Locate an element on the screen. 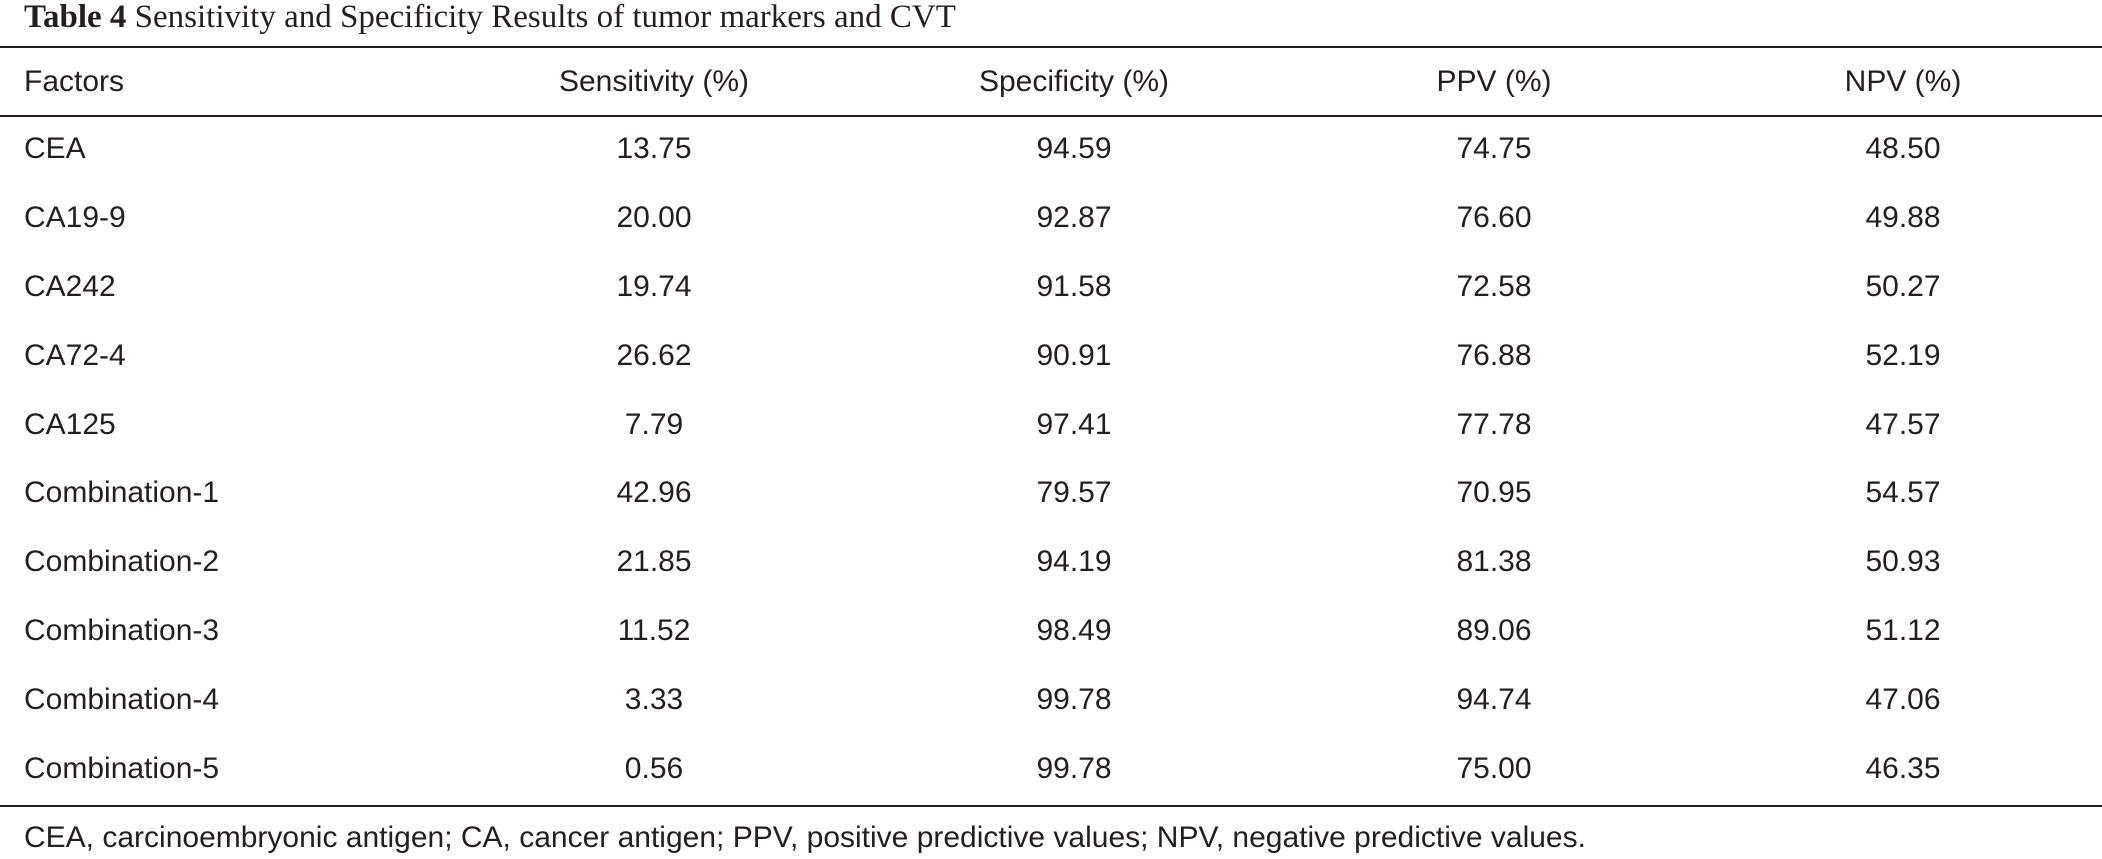  cell-ppv: 77.78 is located at coordinates (1494, 424).